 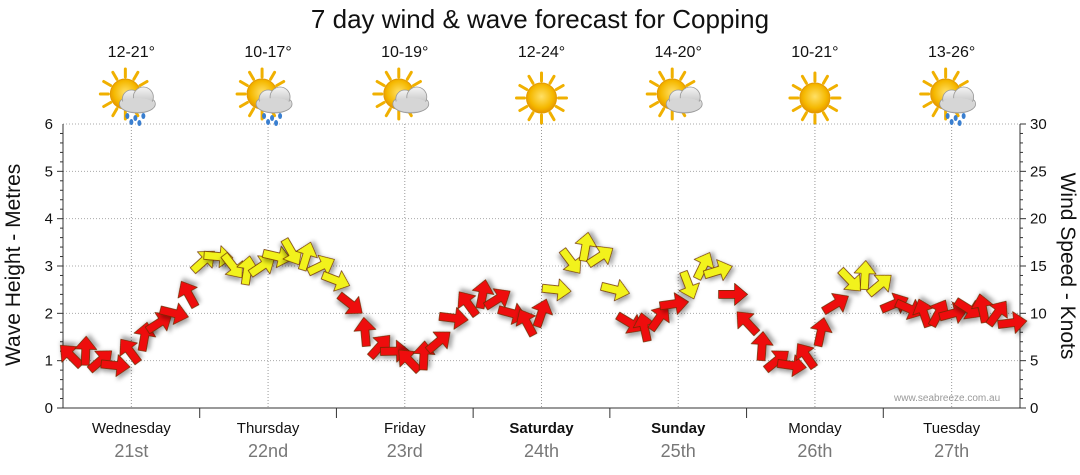 What do you see at coordinates (268, 451) in the screenshot?
I see `day-date: 22nd` at bounding box center [268, 451].